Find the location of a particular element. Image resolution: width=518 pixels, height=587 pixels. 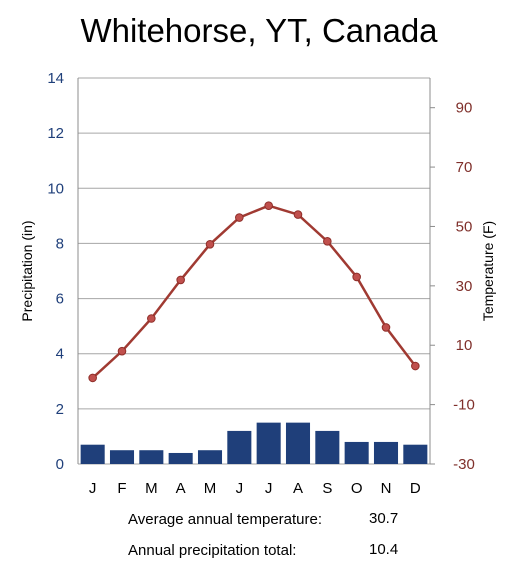

avg-temp-value: 30.7 is located at coordinates (384, 518).